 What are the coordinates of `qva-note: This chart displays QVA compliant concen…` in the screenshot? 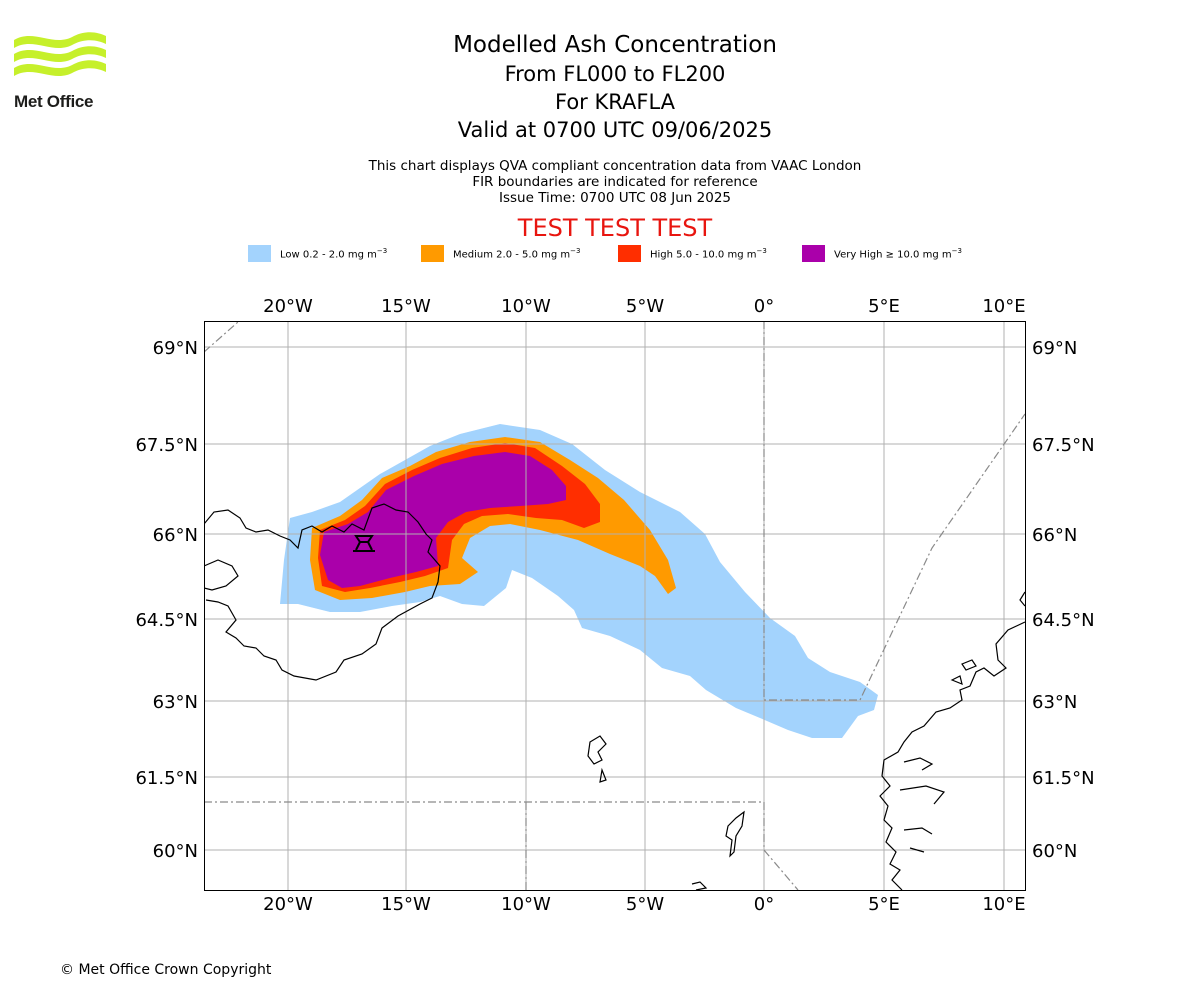 It's located at (615, 166).